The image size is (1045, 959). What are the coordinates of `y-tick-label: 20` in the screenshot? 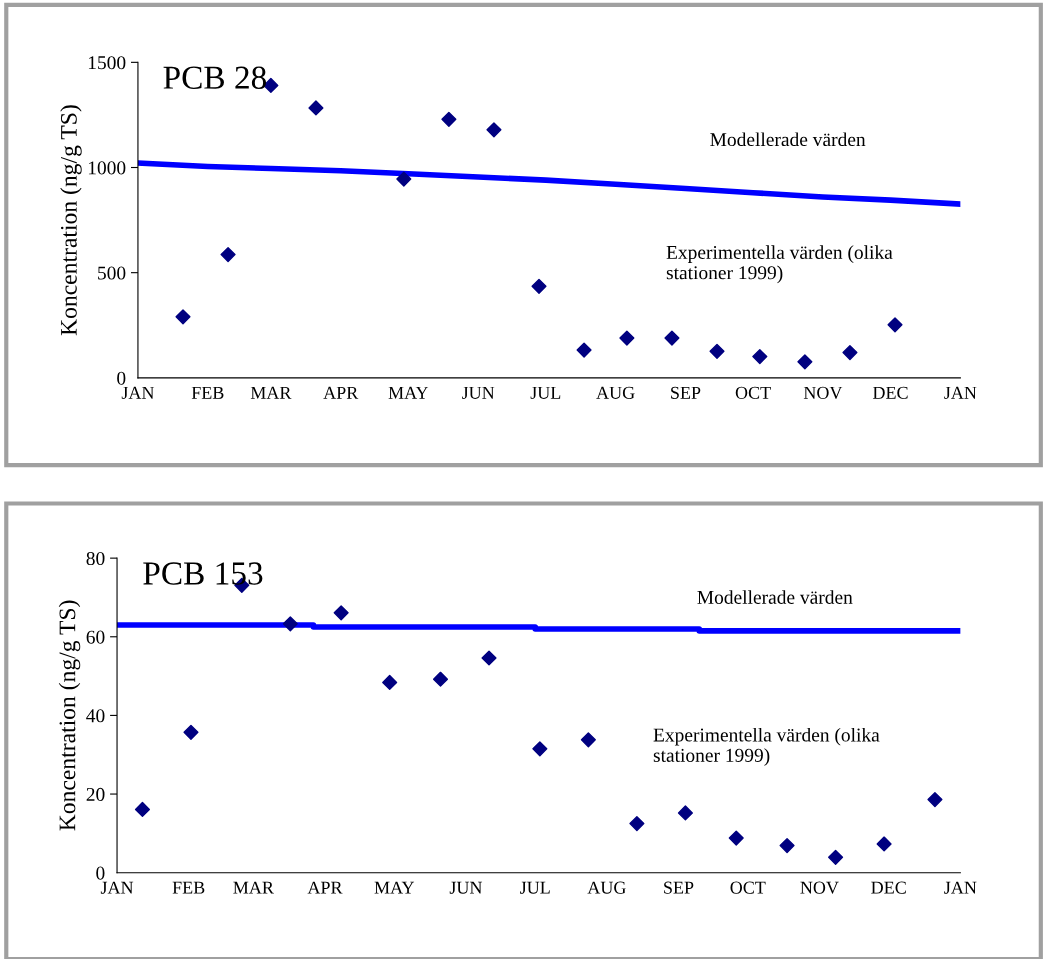 It's located at (95, 794).